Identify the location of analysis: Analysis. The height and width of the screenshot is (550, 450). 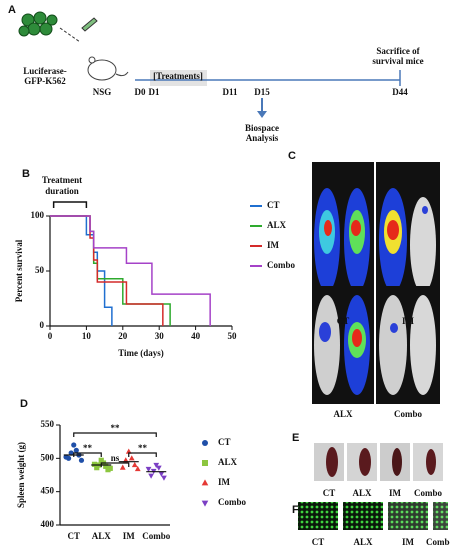
(262, 138).